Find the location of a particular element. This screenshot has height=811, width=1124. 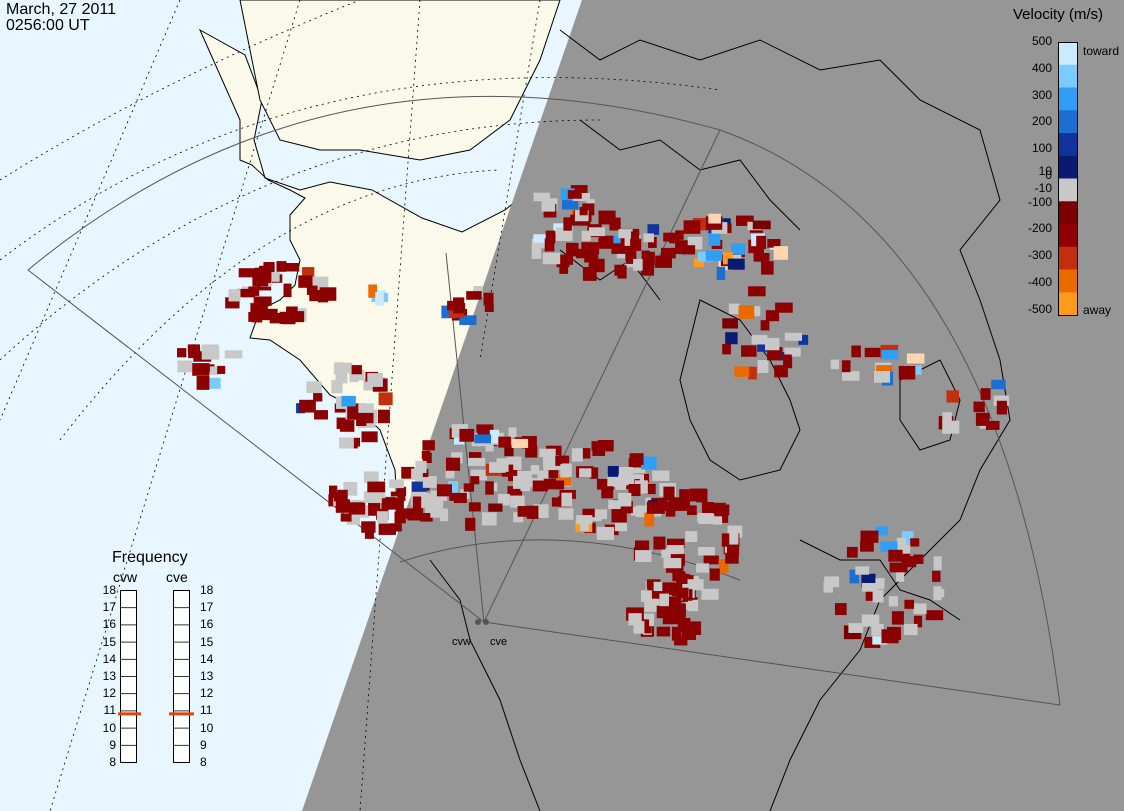

frequency-scale-label: 10 is located at coordinates (109, 727).